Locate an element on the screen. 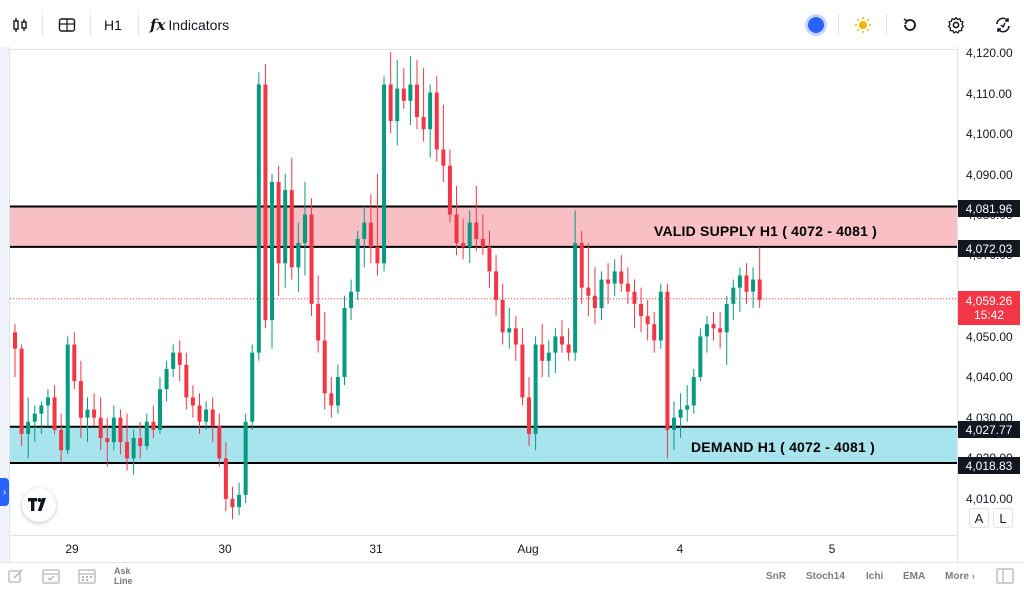 The width and height of the screenshot is (1024, 590). ema-button: EMA is located at coordinates (914, 576).